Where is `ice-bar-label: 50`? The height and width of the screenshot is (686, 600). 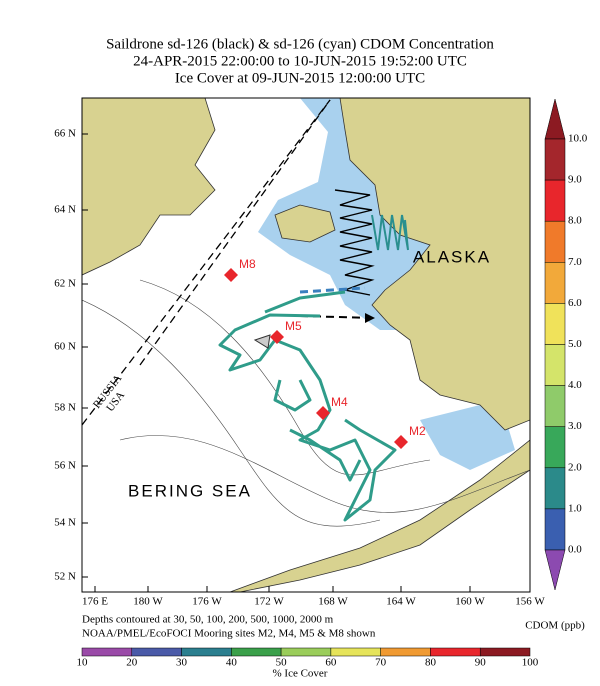 ice-bar-label: 50 is located at coordinates (282, 663).